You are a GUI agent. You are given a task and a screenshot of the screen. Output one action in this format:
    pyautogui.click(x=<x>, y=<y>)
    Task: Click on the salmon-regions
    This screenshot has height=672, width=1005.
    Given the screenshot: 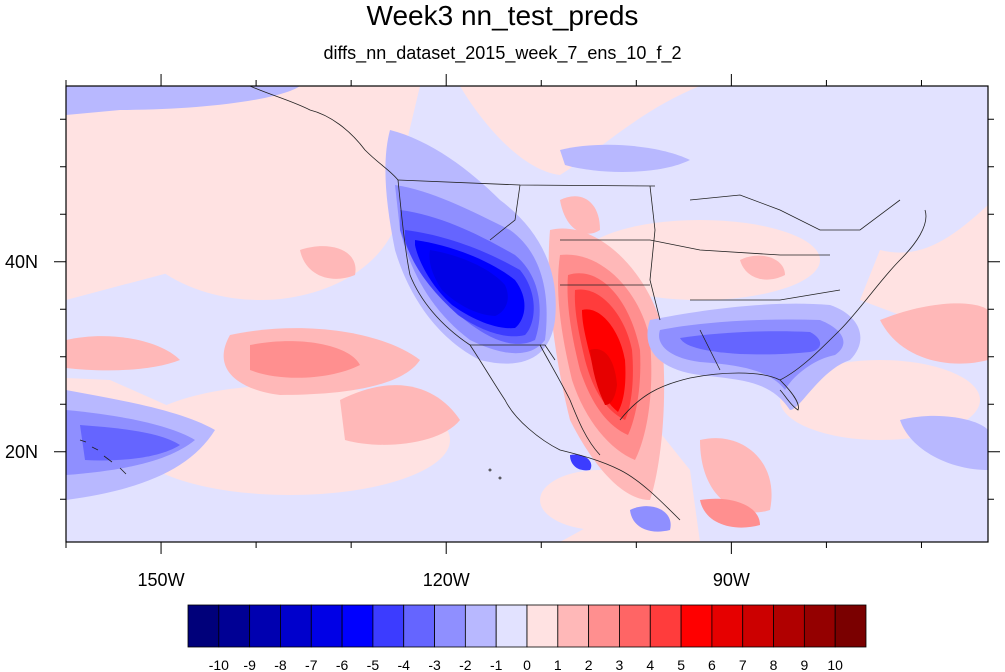 What is the action you would take?
    pyautogui.click(x=505, y=434)
    